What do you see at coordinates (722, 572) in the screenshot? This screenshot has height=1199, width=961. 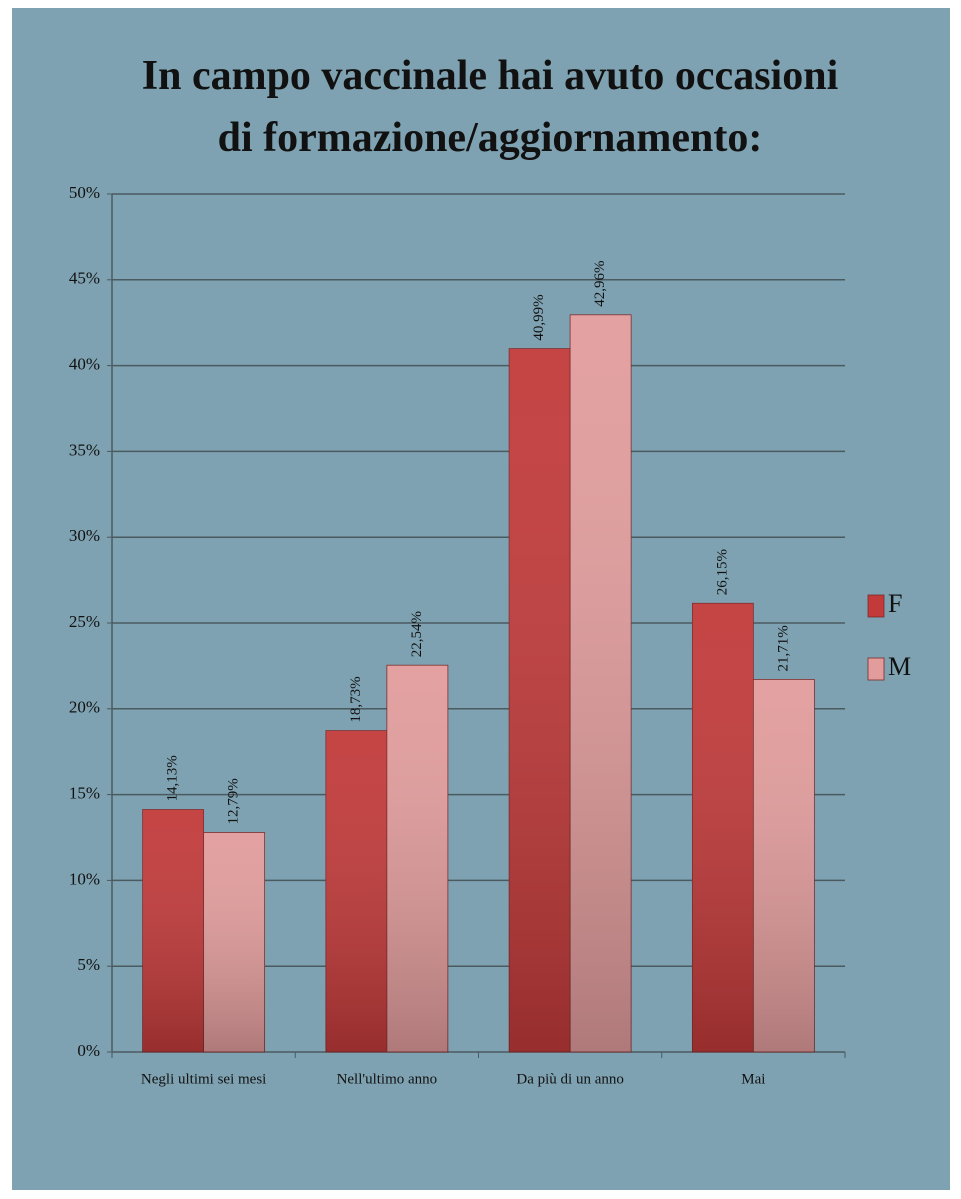 I see `value-label: 26,15%` at bounding box center [722, 572].